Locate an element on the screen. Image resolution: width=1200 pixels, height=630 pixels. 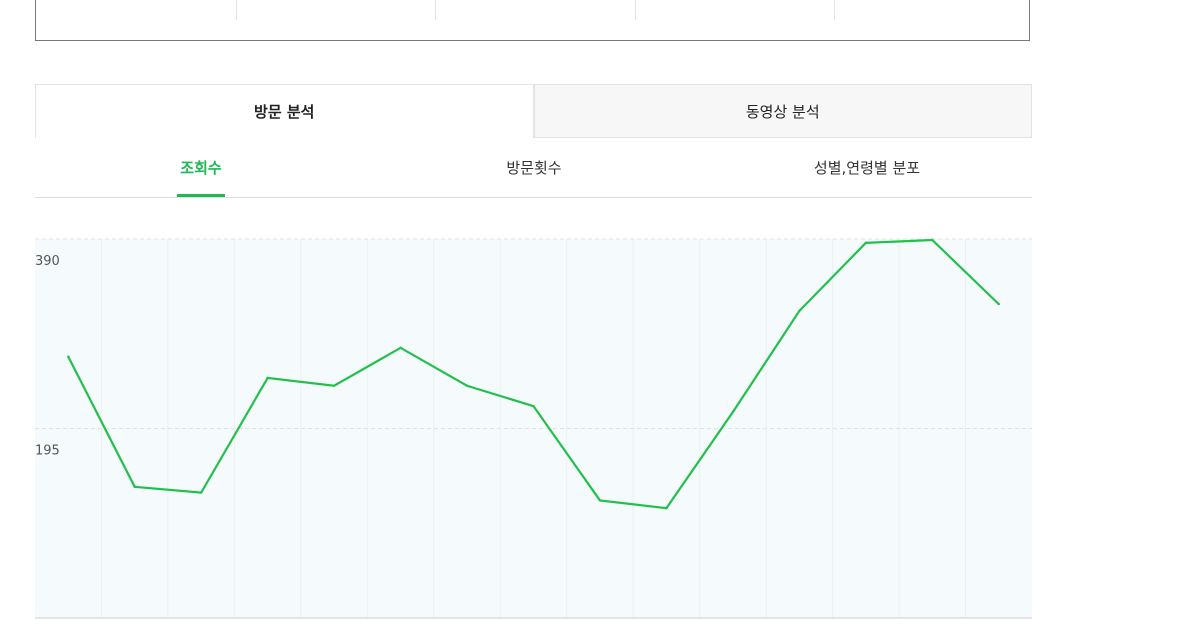
main-tabs: 방문 분석 동영상 분석 is located at coordinates (533, 111).